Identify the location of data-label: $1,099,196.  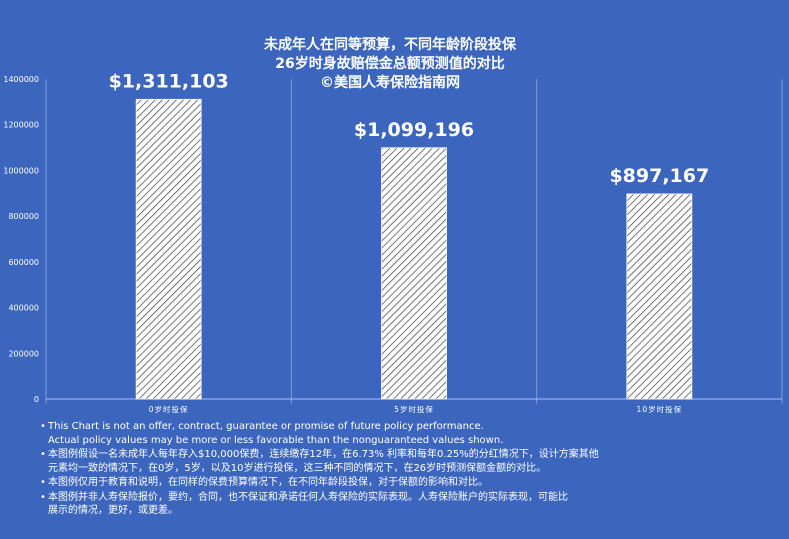
(414, 130).